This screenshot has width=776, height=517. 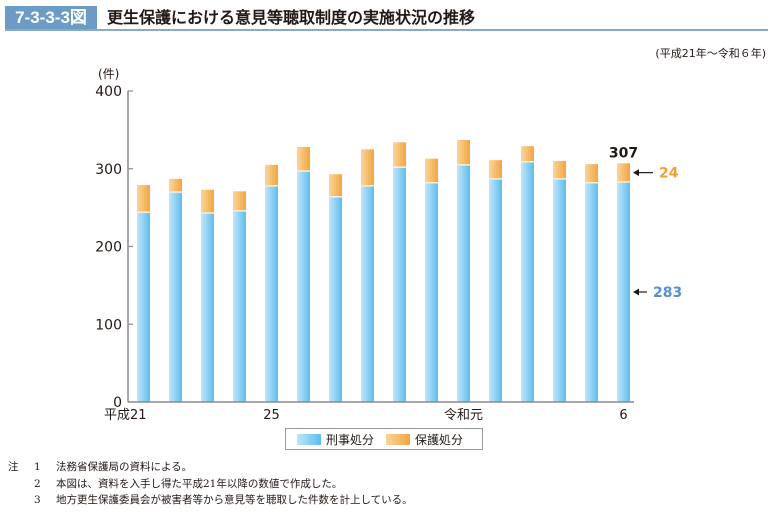 I want to click on note-number: 2, so click(x=37, y=483).